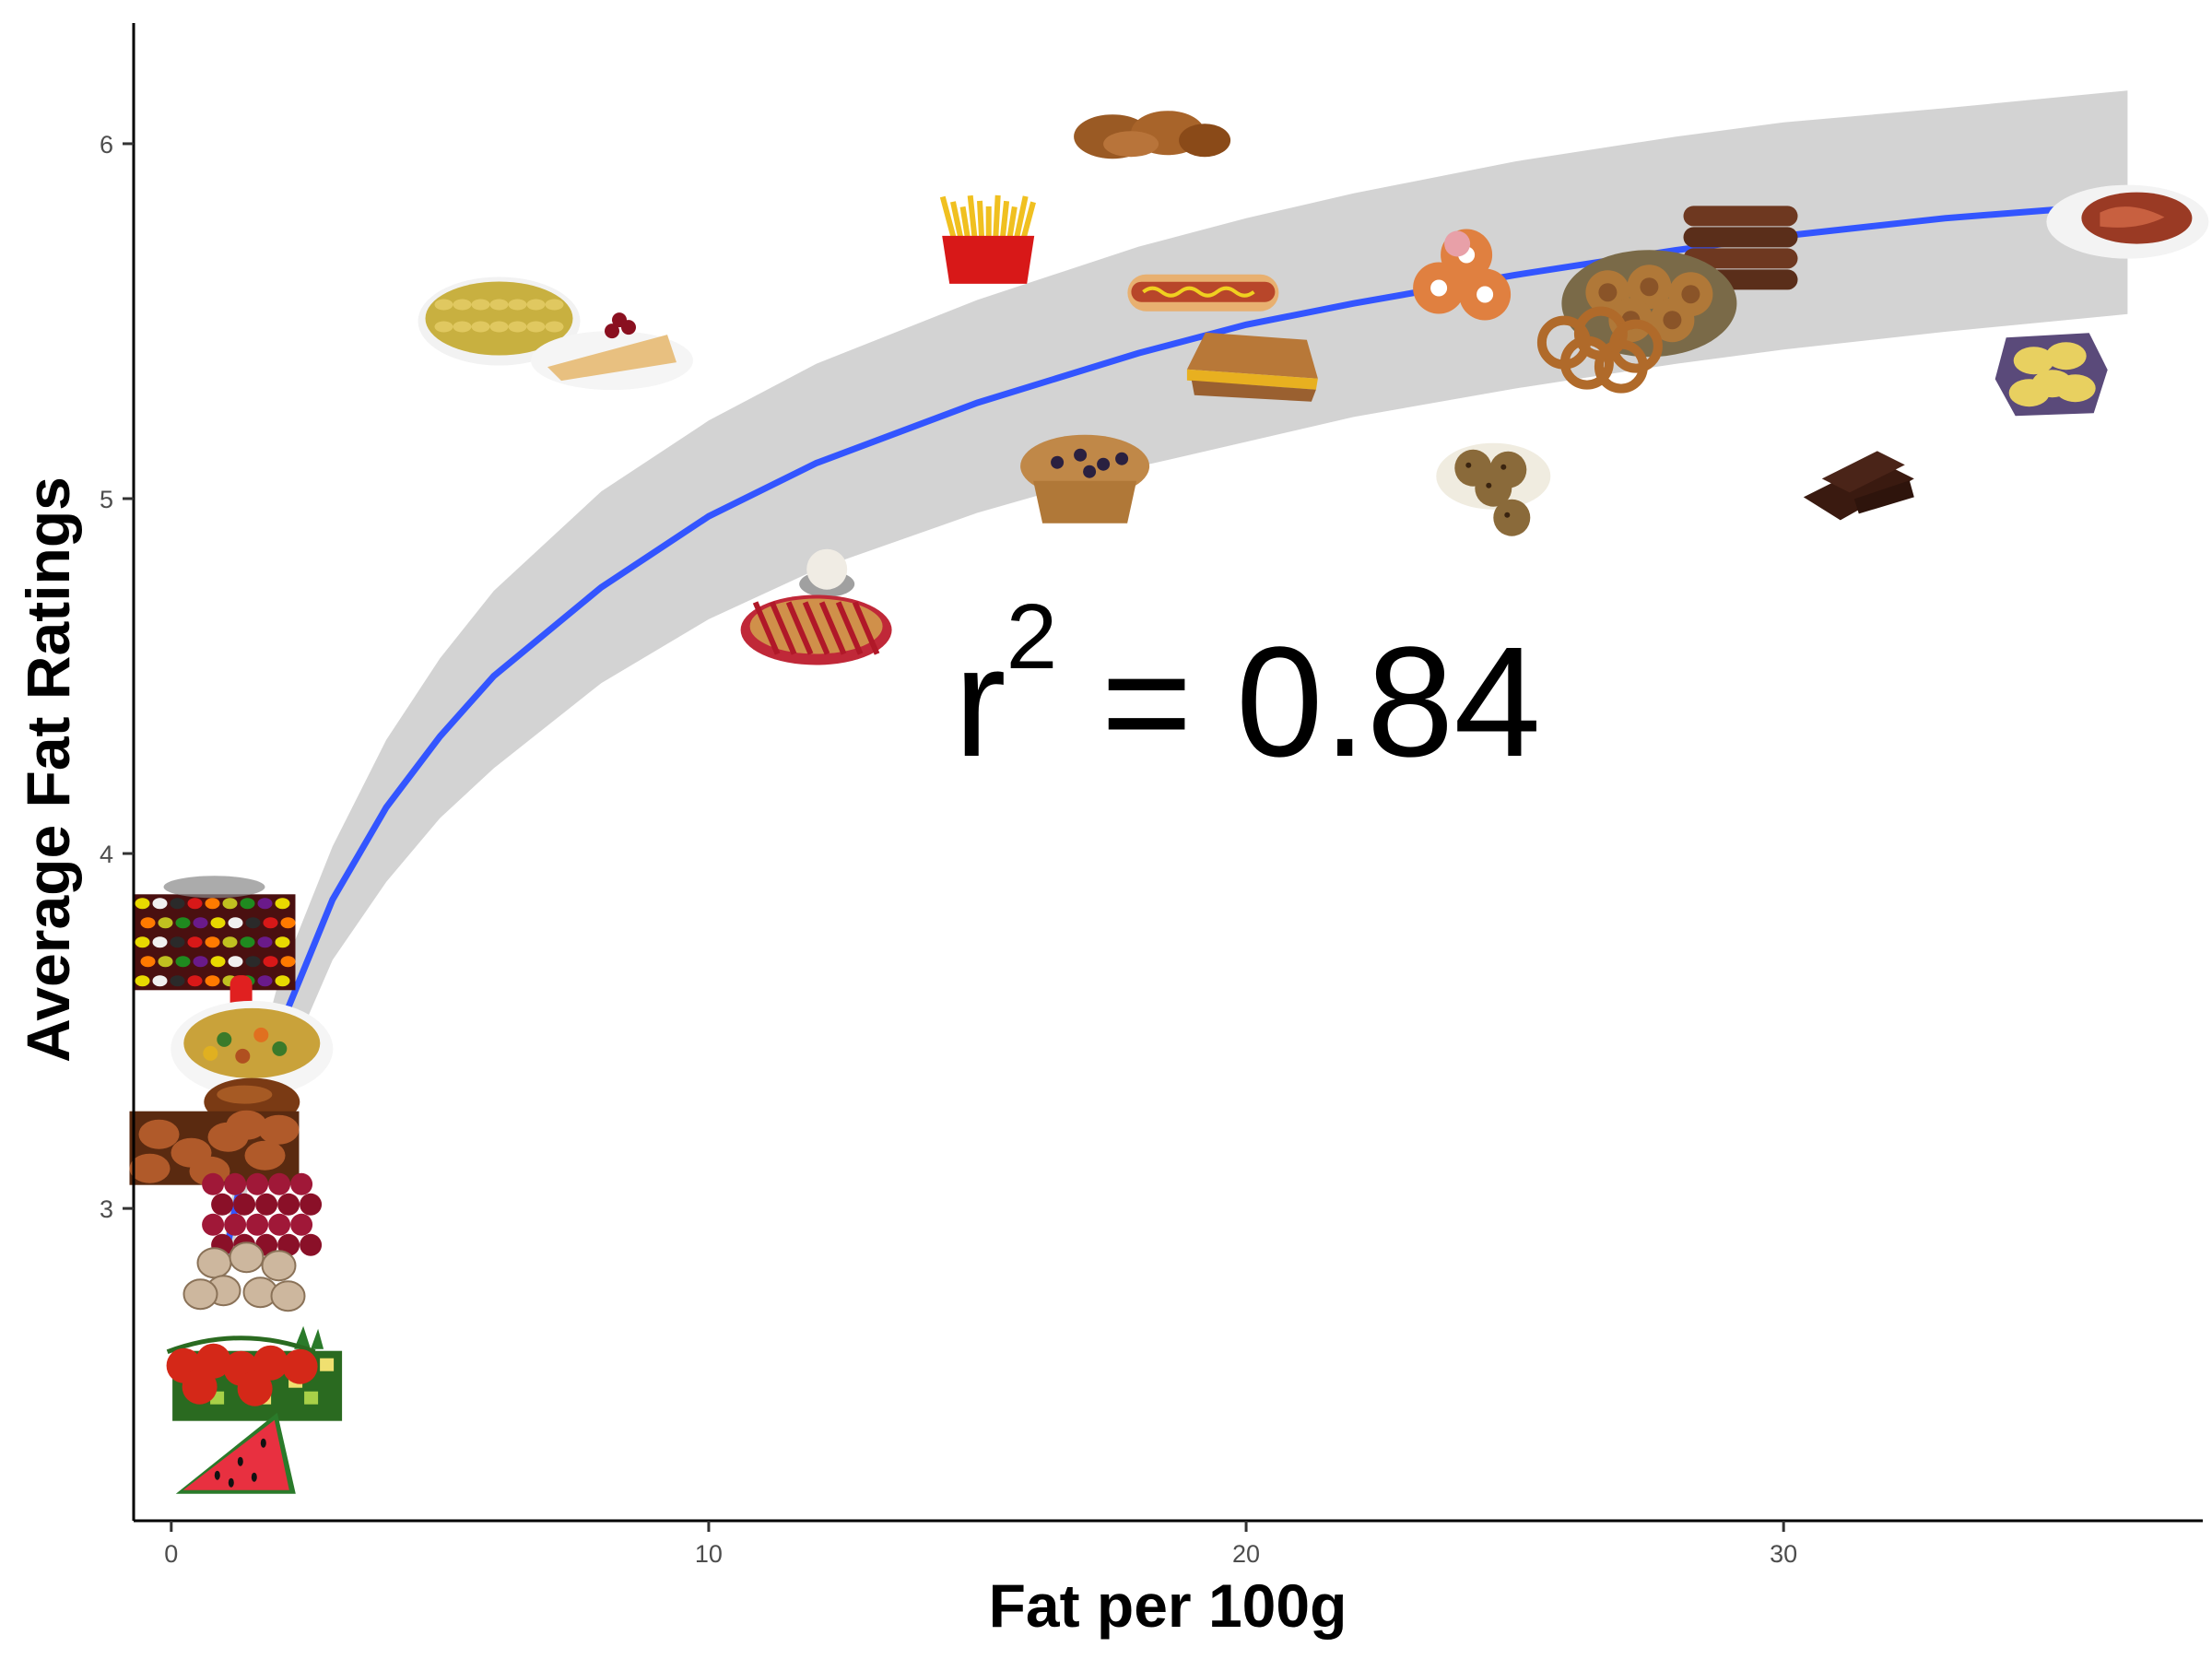  I want to click on mac-and-cheese-icon, so click(499, 321).